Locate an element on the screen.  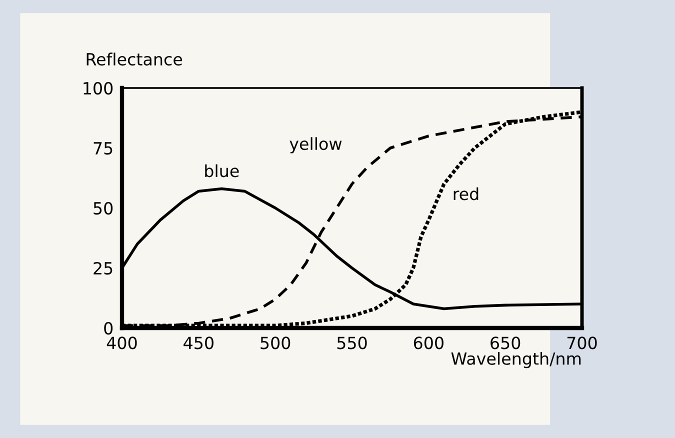
y-tick-label: 0 is located at coordinates (108, 328).